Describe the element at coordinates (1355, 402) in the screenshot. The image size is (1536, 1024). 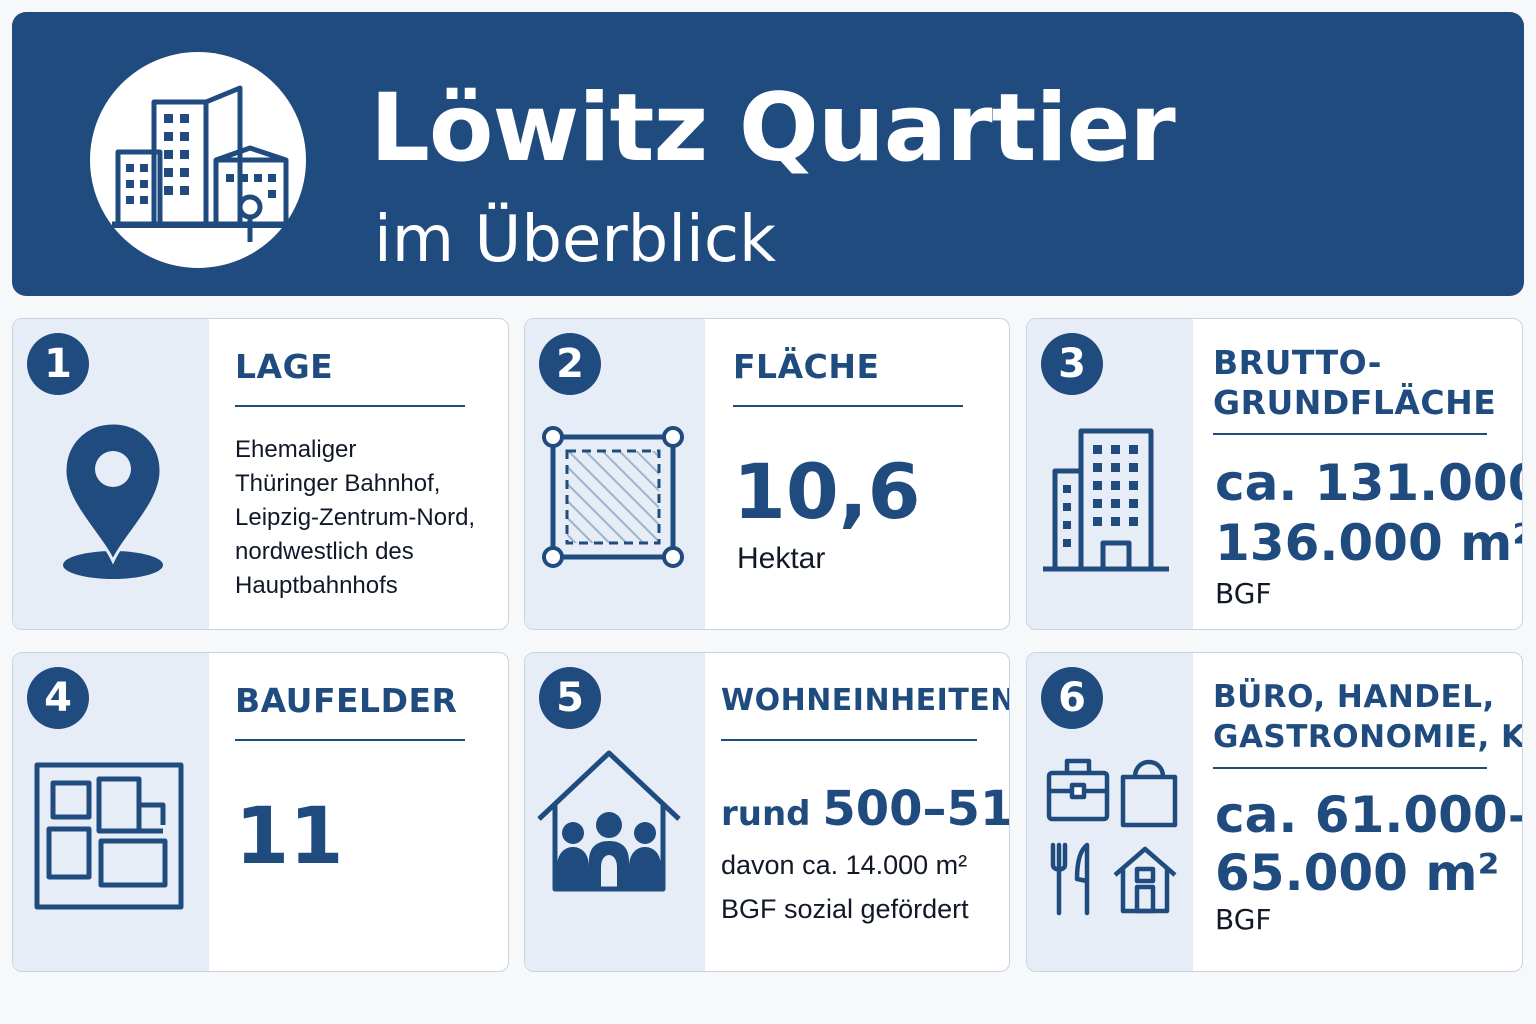
I see `card-title-line-2: GRUNDFLÄCHE` at that location.